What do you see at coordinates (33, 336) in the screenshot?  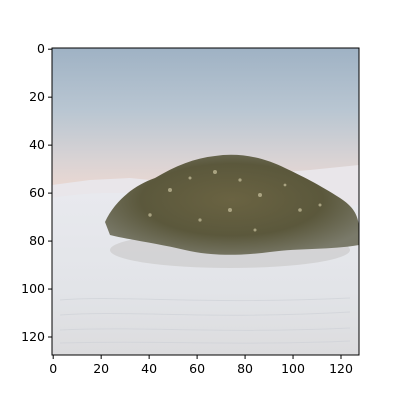 I see `y-tick-label: 120` at bounding box center [33, 336].